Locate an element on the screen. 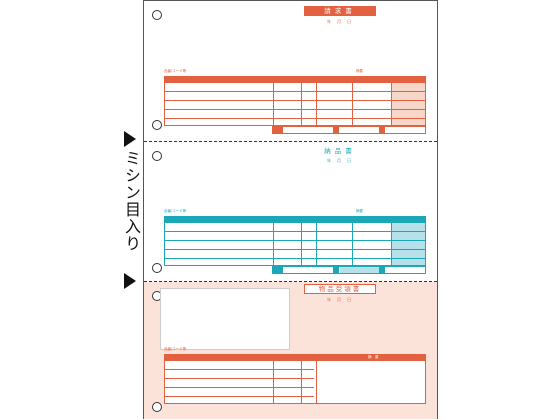 Image resolution: width=560 pixels, height=420 pixels. stamp-area is located at coordinates (225, 319).